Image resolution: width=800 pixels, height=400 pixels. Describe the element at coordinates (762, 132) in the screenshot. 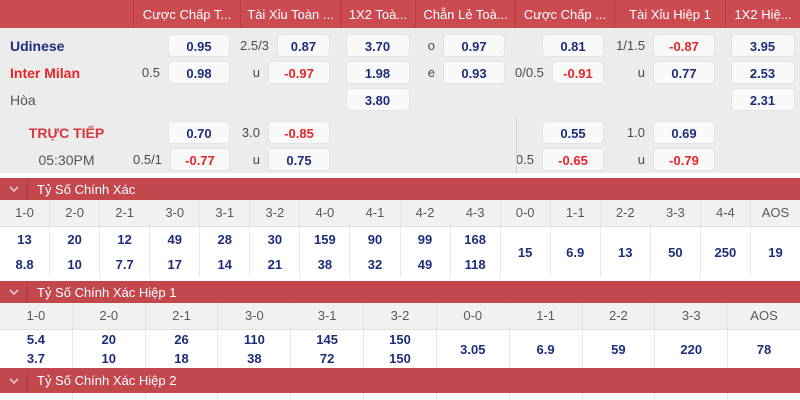

I see `cell-1x2-h1` at that location.